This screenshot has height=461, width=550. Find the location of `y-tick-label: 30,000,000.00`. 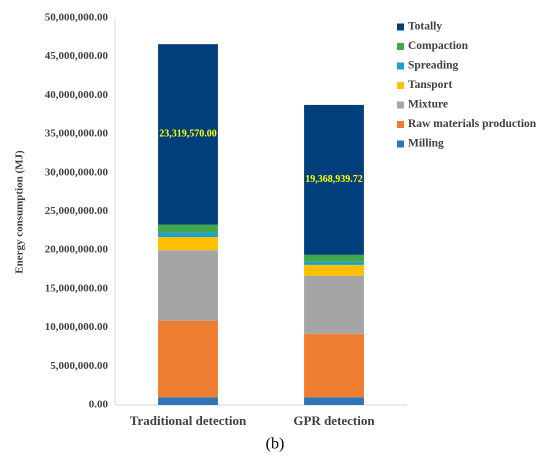

y-tick-label: 30,000,000.00 is located at coordinates (77, 172).